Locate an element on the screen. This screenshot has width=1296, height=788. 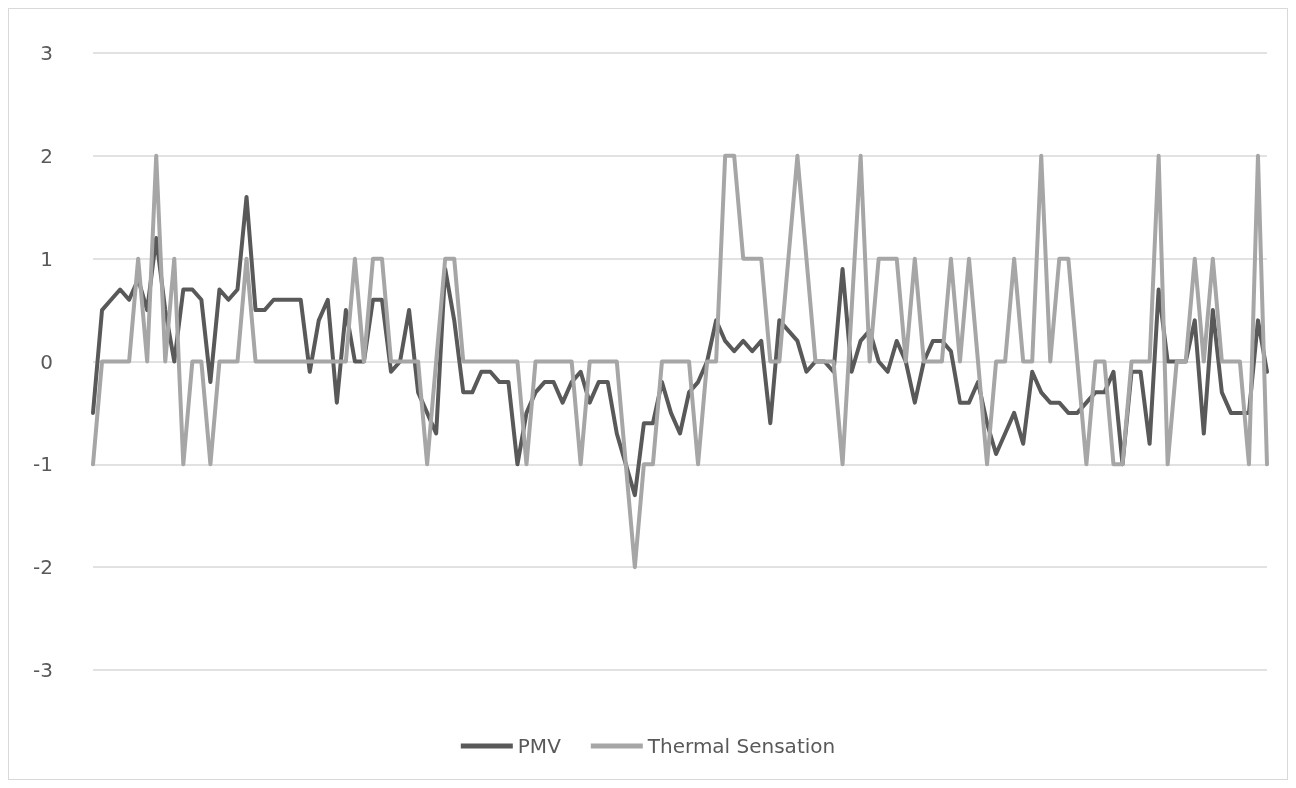
y-tick-label: 3 is located at coordinates (46, 53).